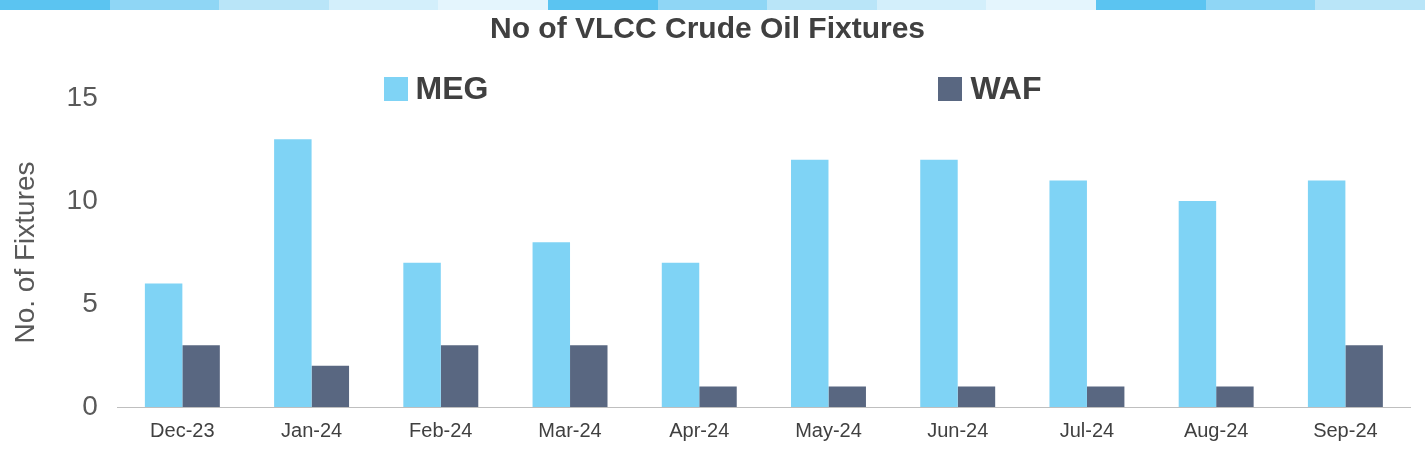  I want to click on y-tick-label: 10, so click(82, 199).